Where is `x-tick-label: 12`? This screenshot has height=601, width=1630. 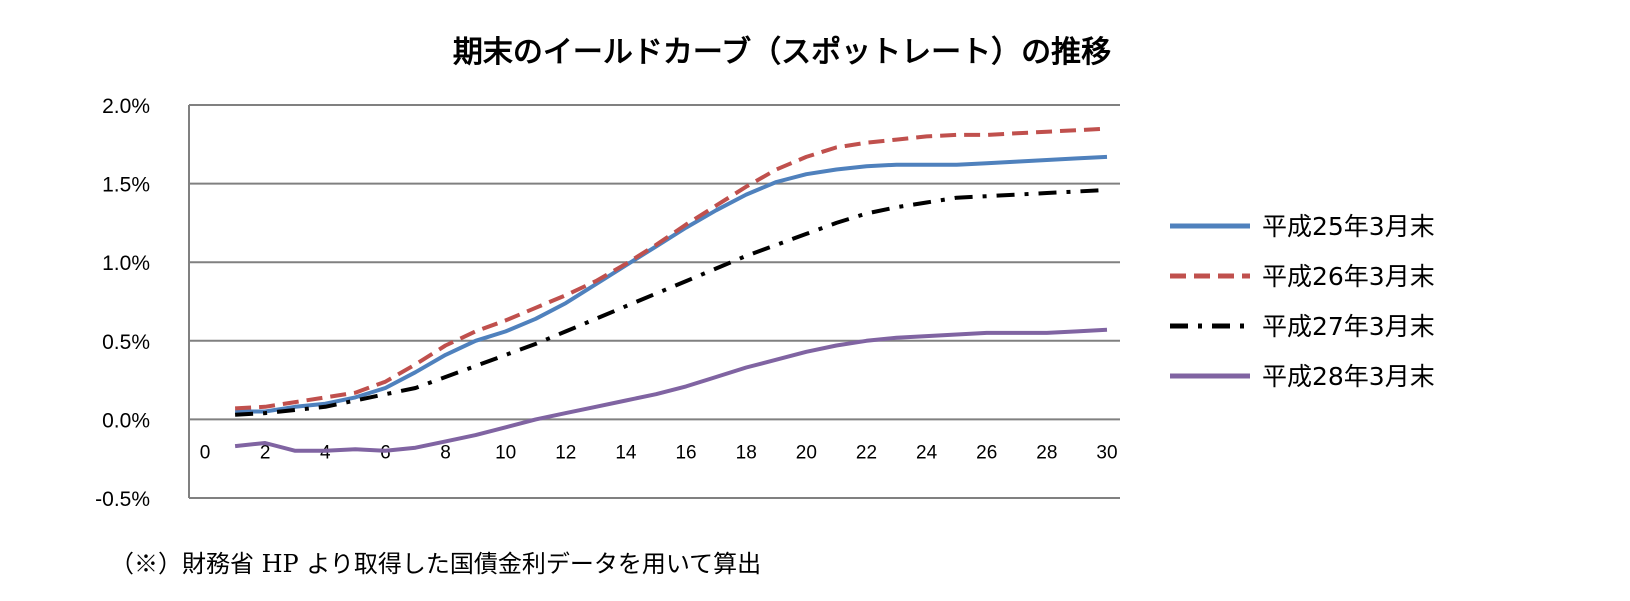
x-tick-label: 12 is located at coordinates (565, 452).